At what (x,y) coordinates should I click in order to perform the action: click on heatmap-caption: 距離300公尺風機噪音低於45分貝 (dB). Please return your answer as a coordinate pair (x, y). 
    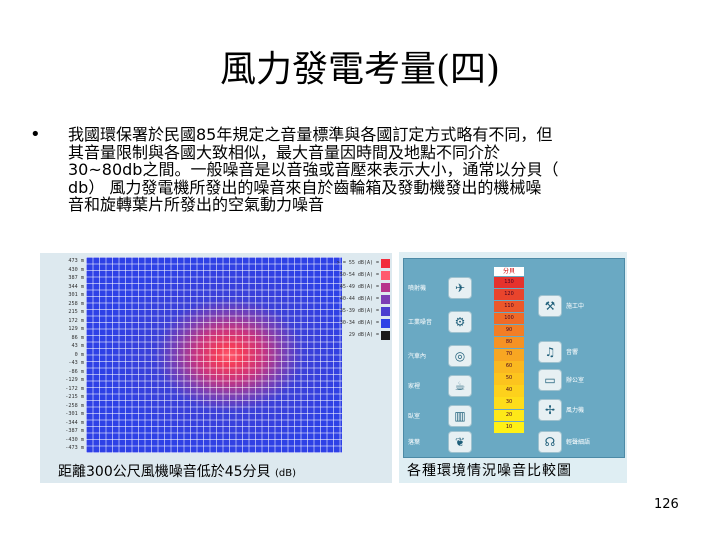
    Looking at the image, I should click on (177, 471).